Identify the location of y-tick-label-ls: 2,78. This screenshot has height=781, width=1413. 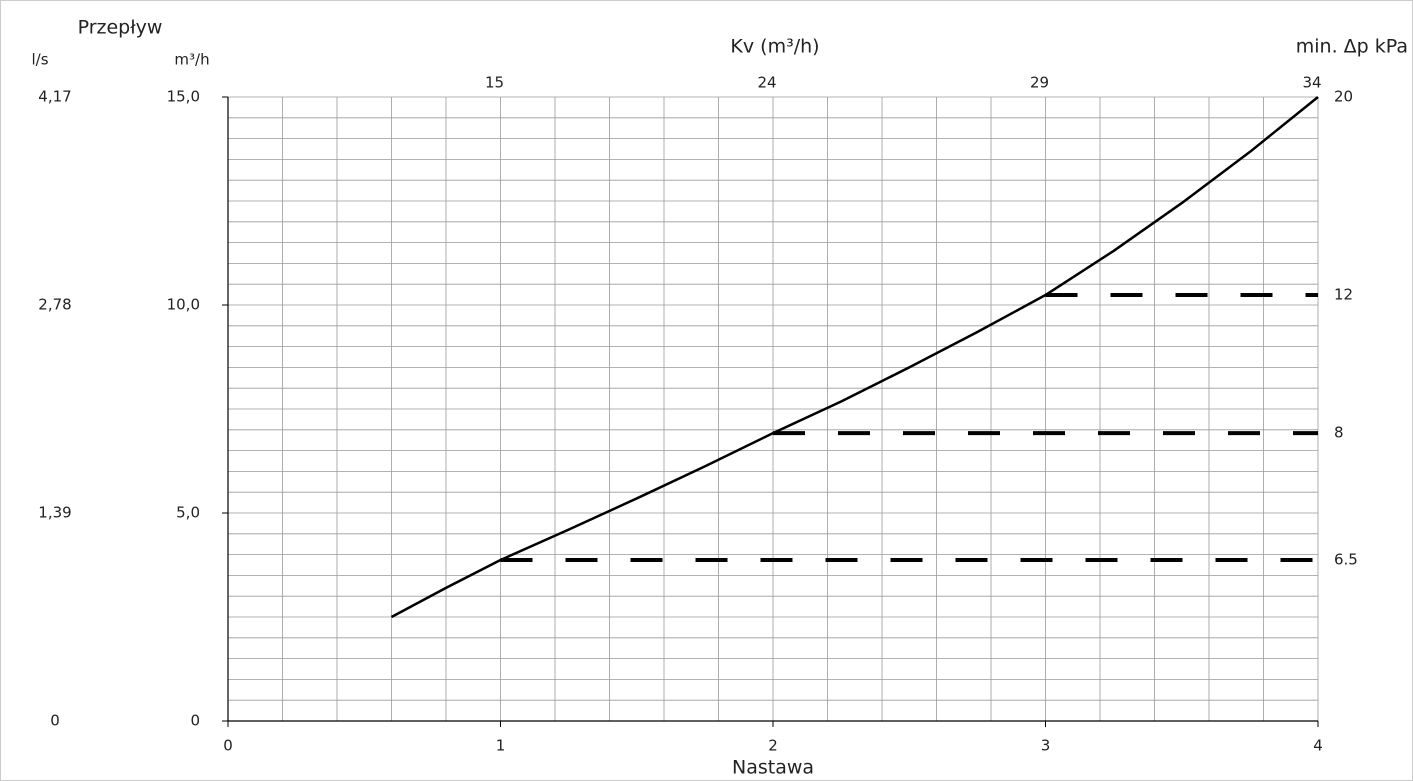
(54, 305).